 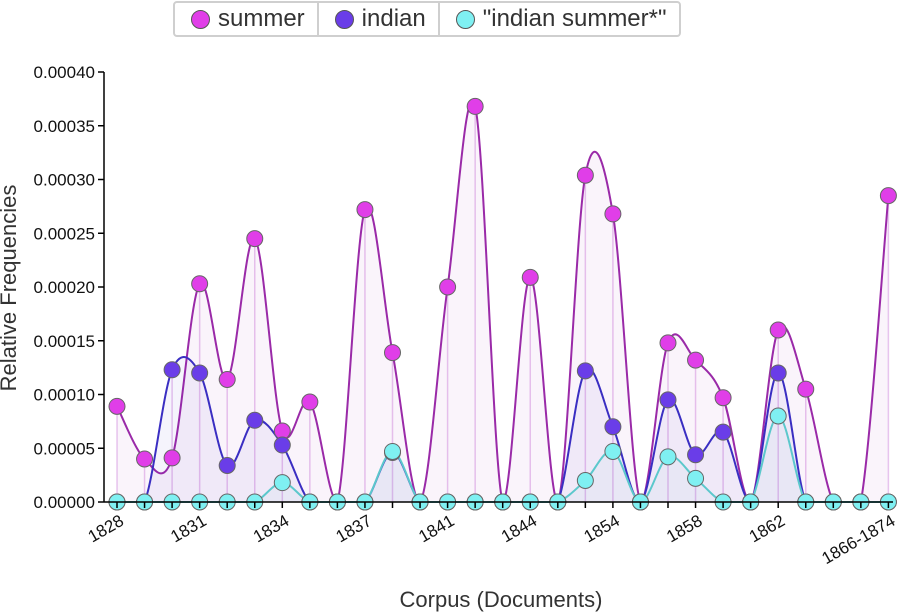 What do you see at coordinates (271, 528) in the screenshot?
I see `x-tick-label: 1834` at bounding box center [271, 528].